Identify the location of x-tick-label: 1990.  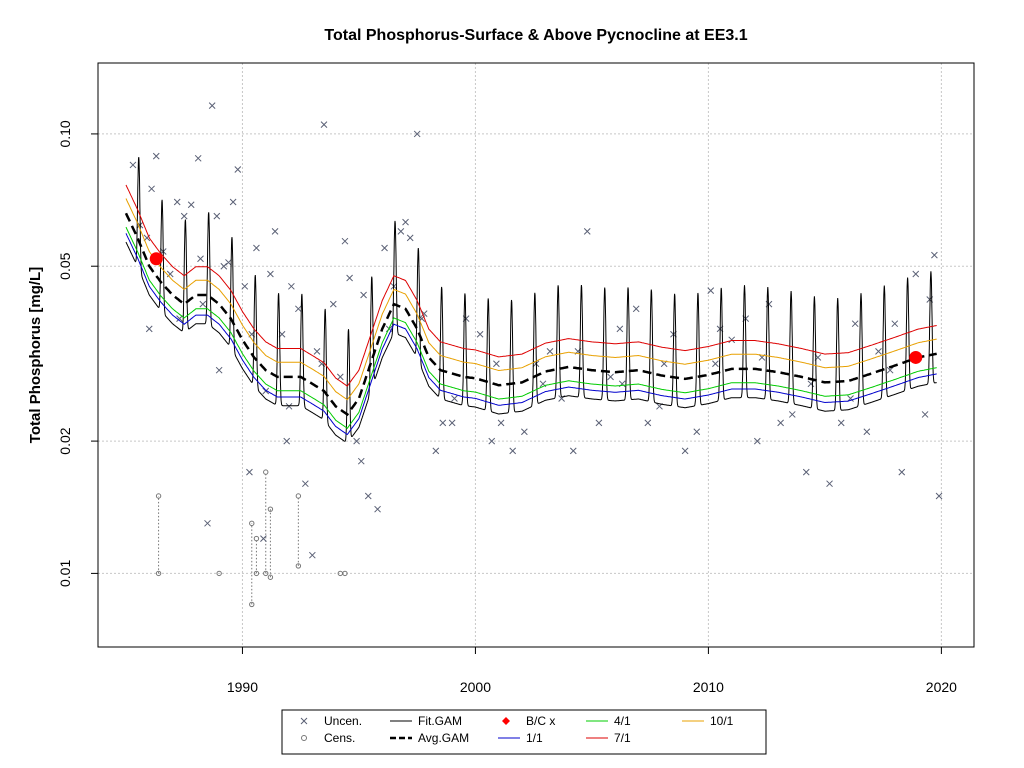
(242, 687).